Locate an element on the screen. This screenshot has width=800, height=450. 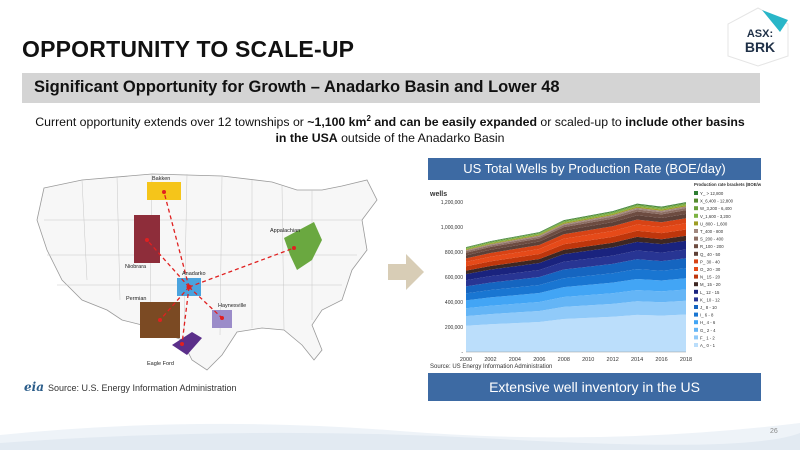
logo-line2: BRK is located at coordinates (760, 47).